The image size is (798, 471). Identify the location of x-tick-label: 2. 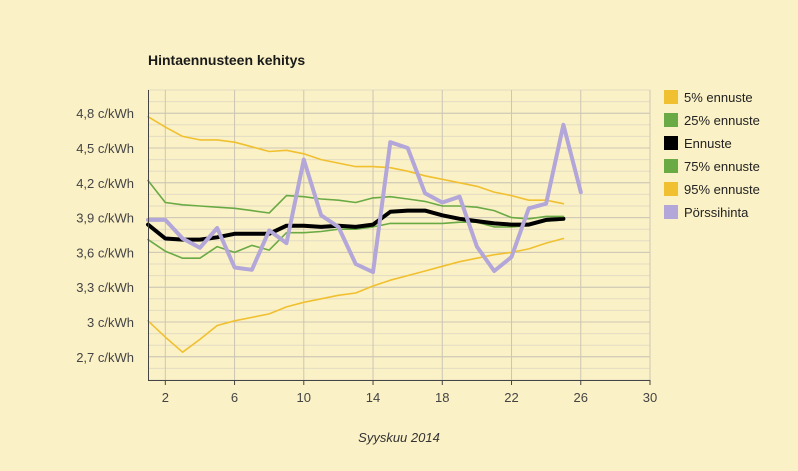
(165, 397).